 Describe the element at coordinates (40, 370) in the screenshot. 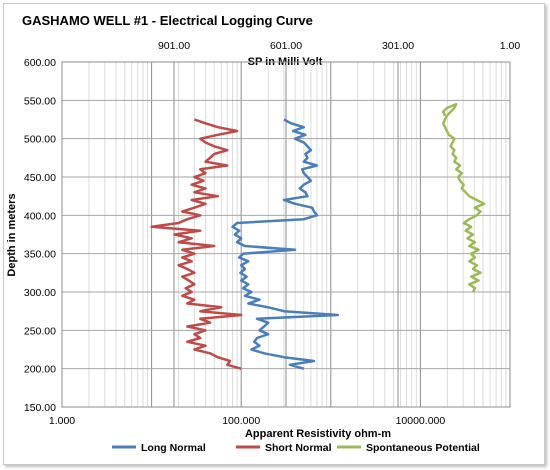

I see `y-tick-label: 200.00` at that location.